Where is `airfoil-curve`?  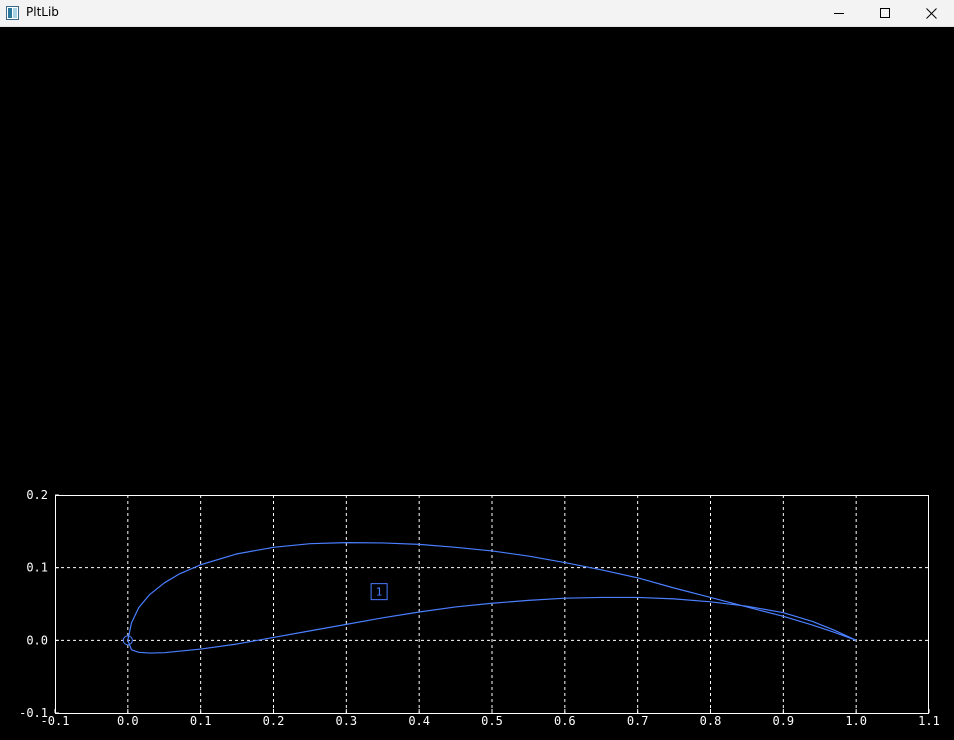 airfoil-curve is located at coordinates (492, 597).